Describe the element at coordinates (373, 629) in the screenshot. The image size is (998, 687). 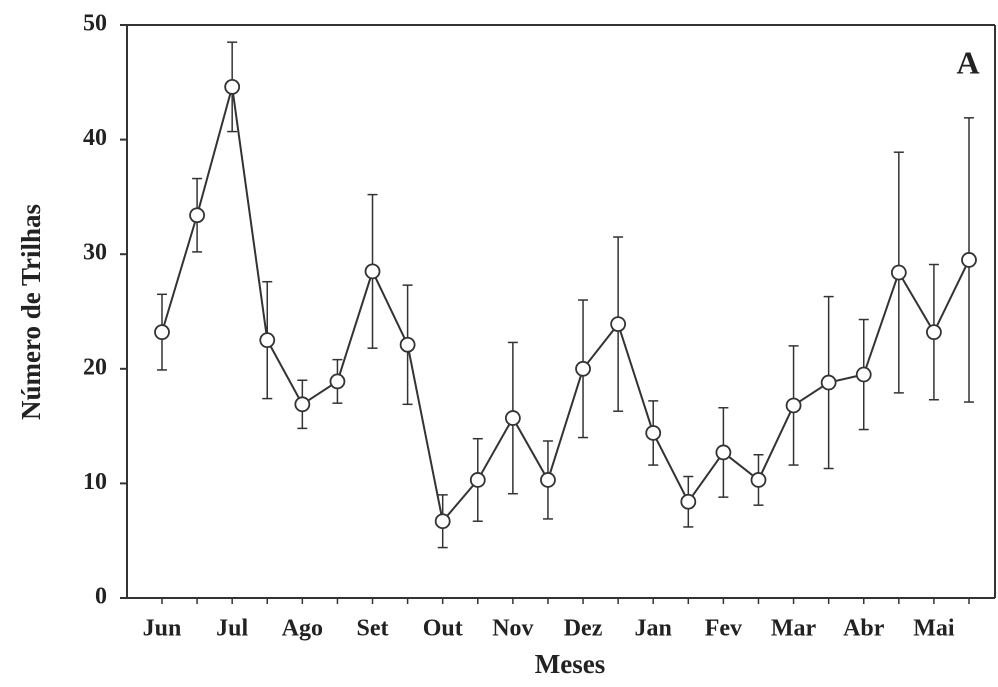
I see `x-tick-label: Set` at that location.